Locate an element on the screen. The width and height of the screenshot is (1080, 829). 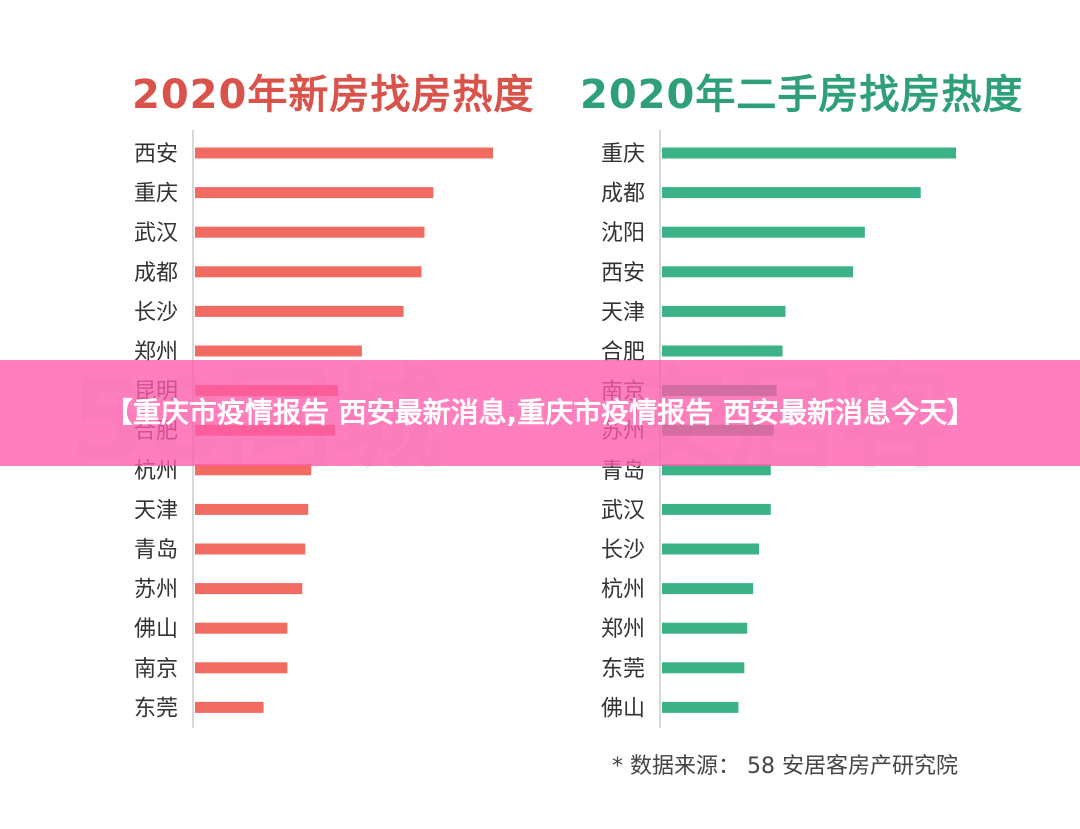
second-category-label: 长沙 is located at coordinates (623, 550).